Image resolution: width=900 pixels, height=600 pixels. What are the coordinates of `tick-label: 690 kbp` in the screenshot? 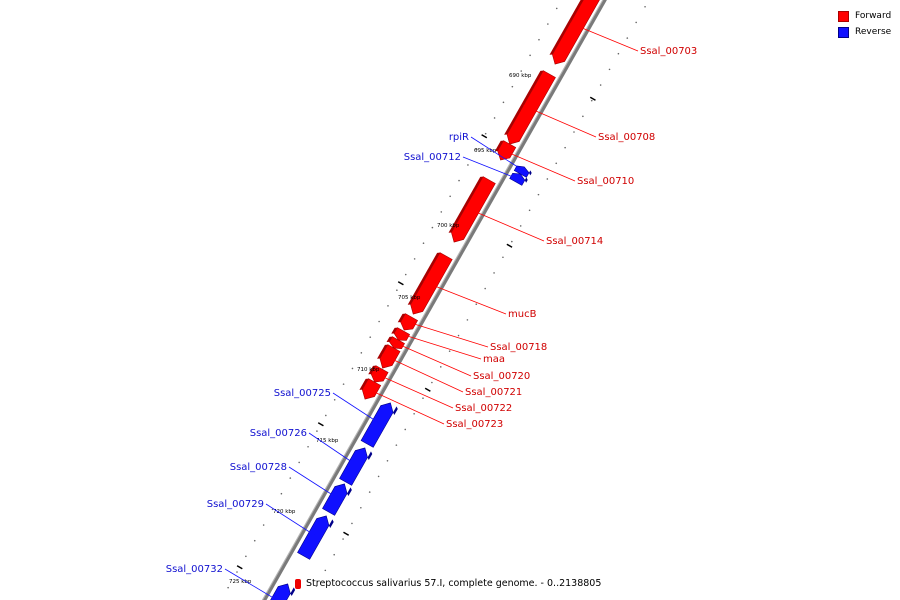 It's located at (520, 76).